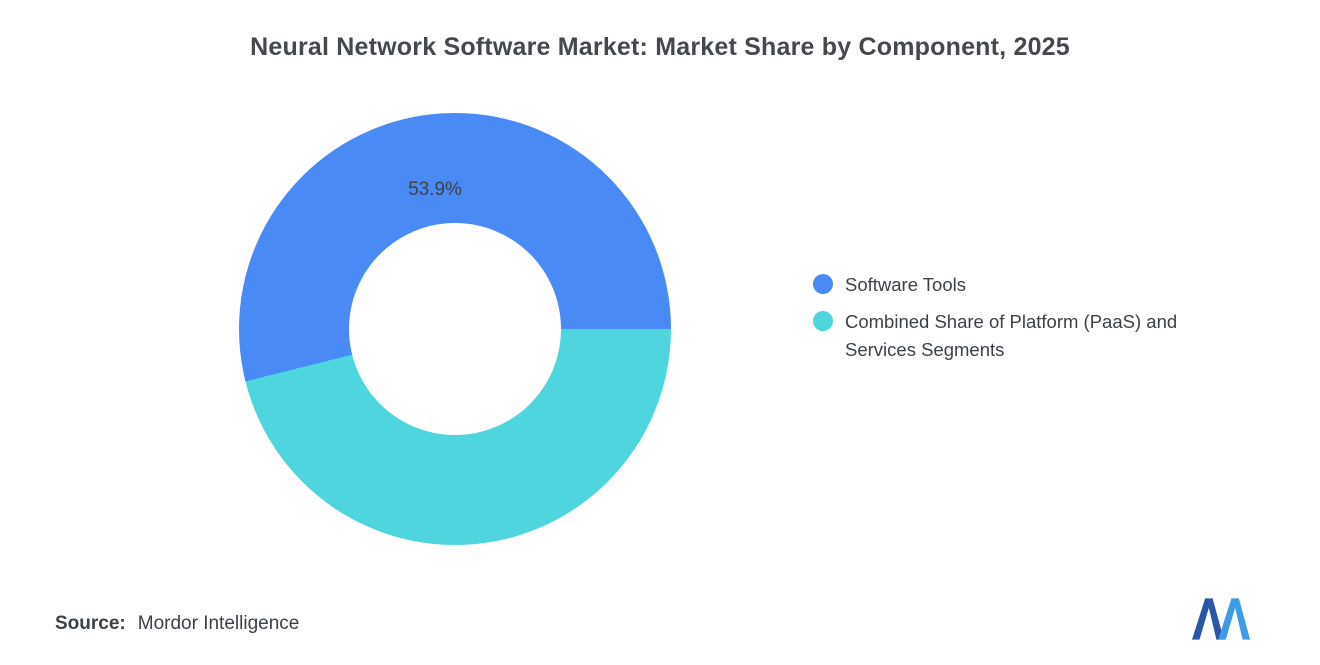 The height and width of the screenshot is (665, 1320). Describe the element at coordinates (1208, 619) in the screenshot. I see `logo-left-shape` at that location.